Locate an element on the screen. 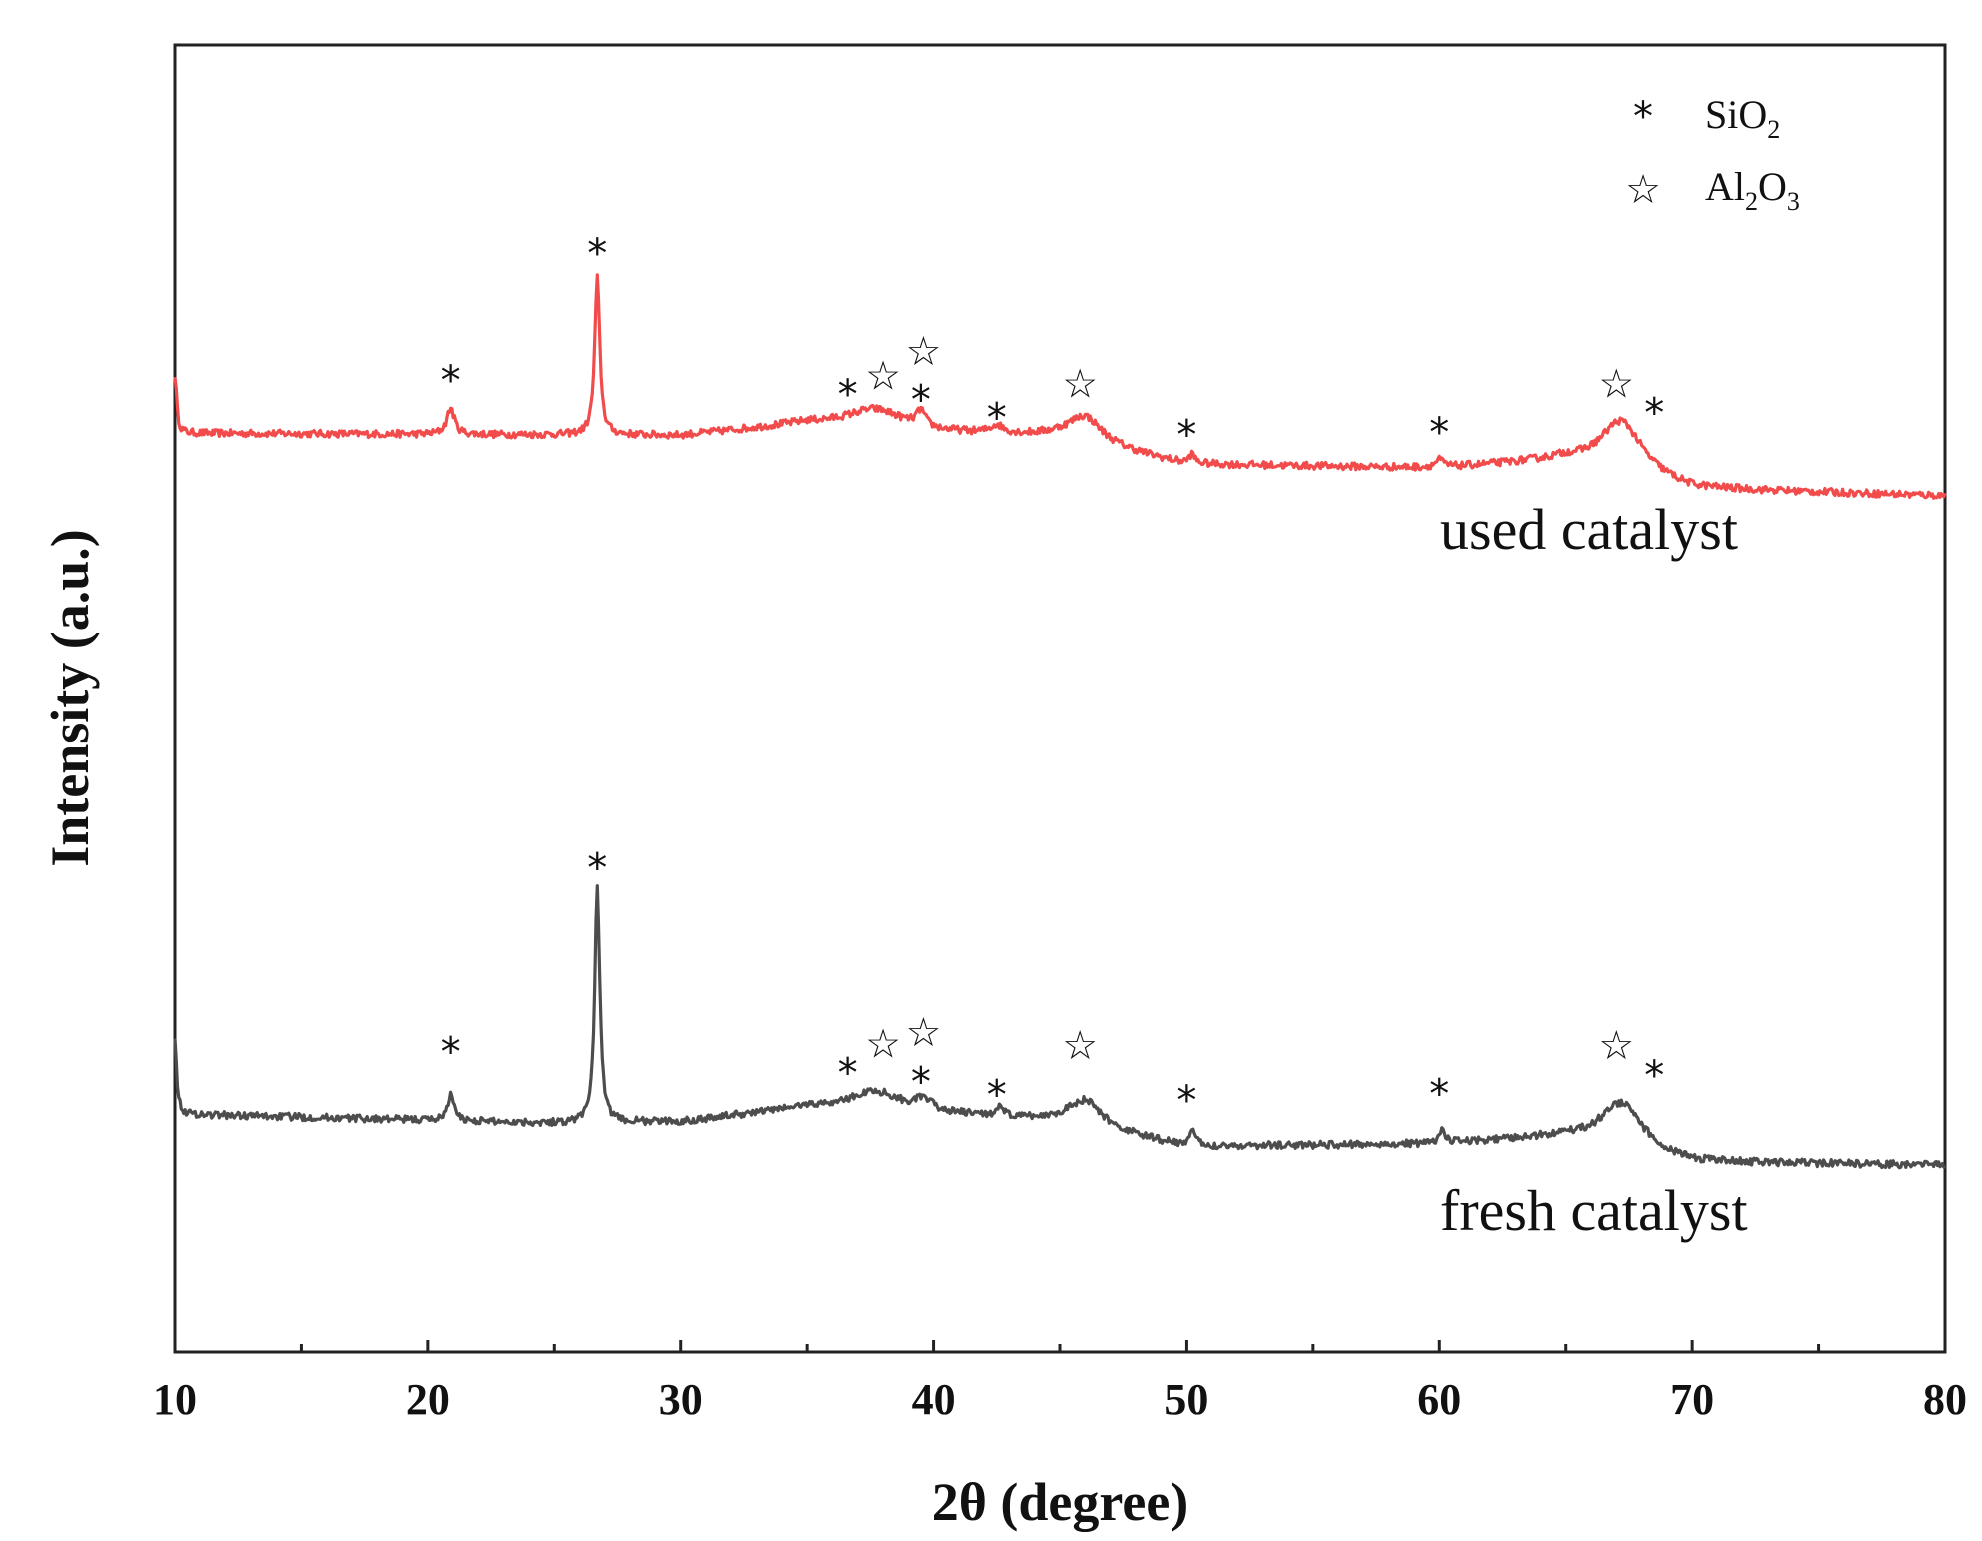 The width and height of the screenshot is (1982, 1541). legend-al2o3-base2: O is located at coordinates (1772, 186).